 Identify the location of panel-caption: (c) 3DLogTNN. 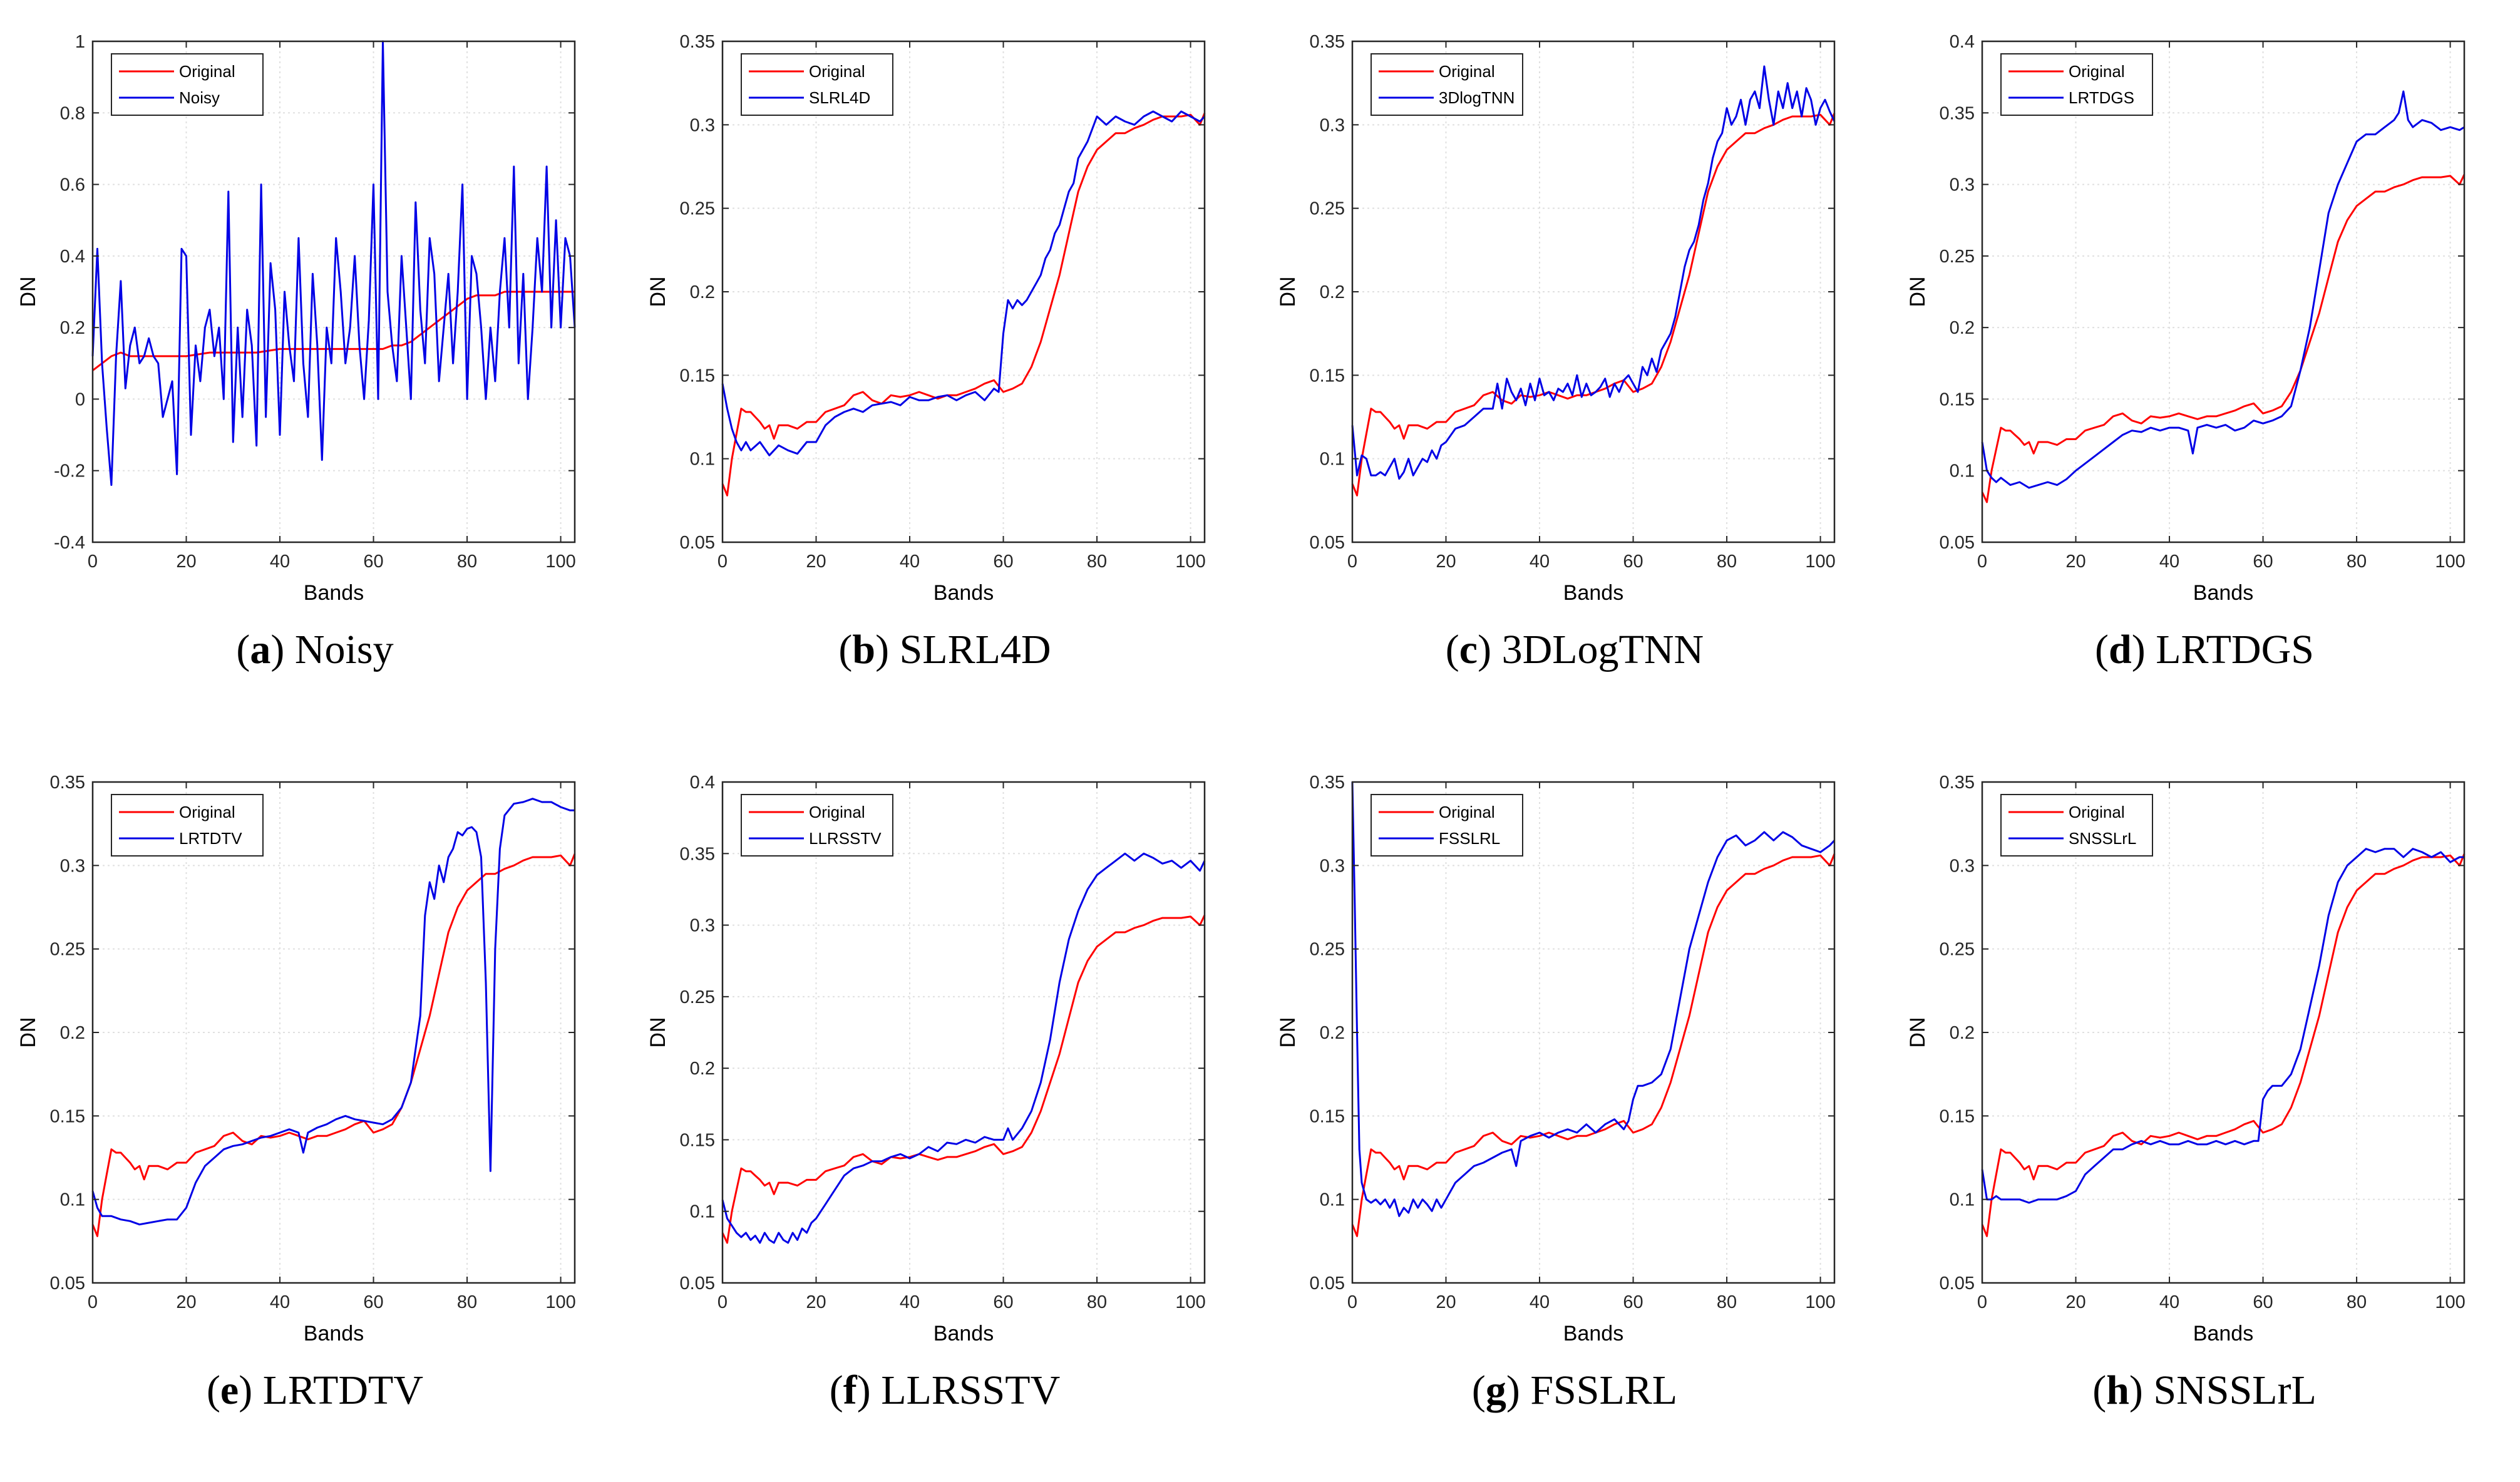
(1575, 650).